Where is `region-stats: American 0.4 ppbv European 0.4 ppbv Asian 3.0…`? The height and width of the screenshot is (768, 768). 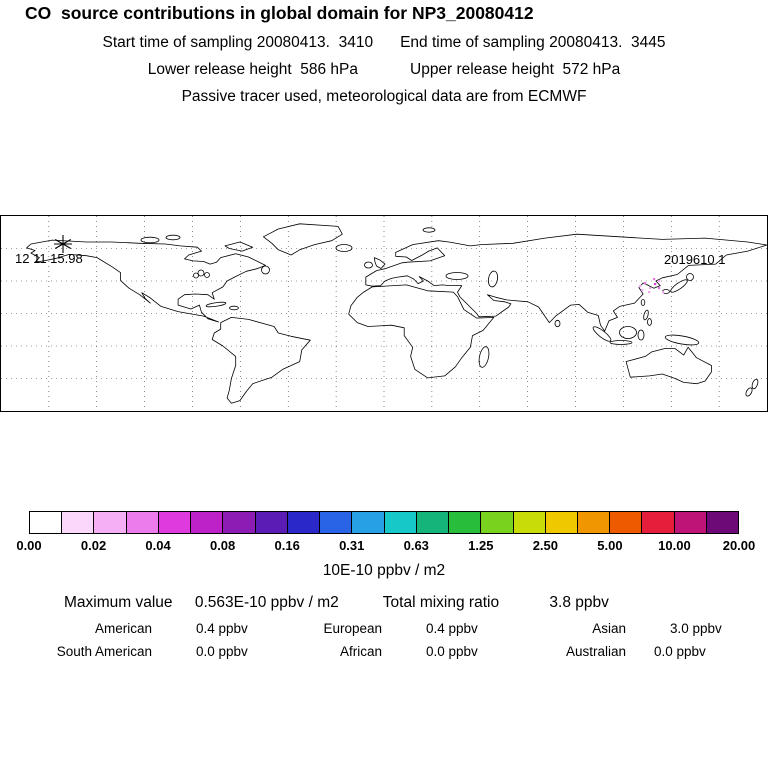
region-stats: American 0.4 ppbv European 0.4 ppbv Asian 3.0… is located at coordinates (384, 640).